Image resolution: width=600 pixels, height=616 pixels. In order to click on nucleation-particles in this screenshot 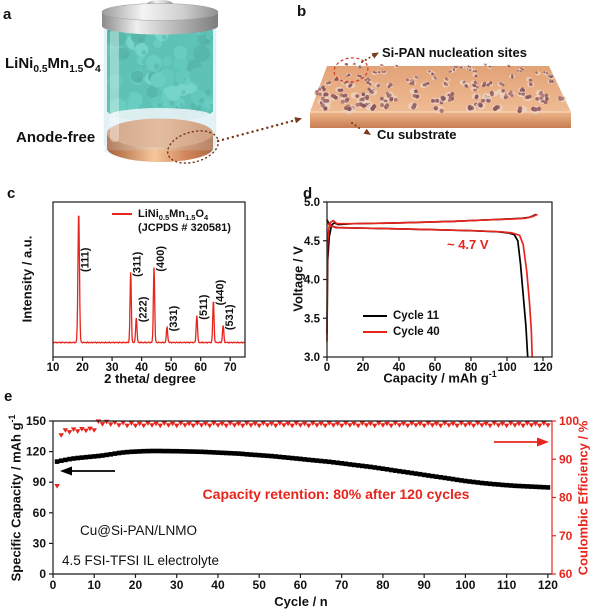, I will do `click(440, 88)`.